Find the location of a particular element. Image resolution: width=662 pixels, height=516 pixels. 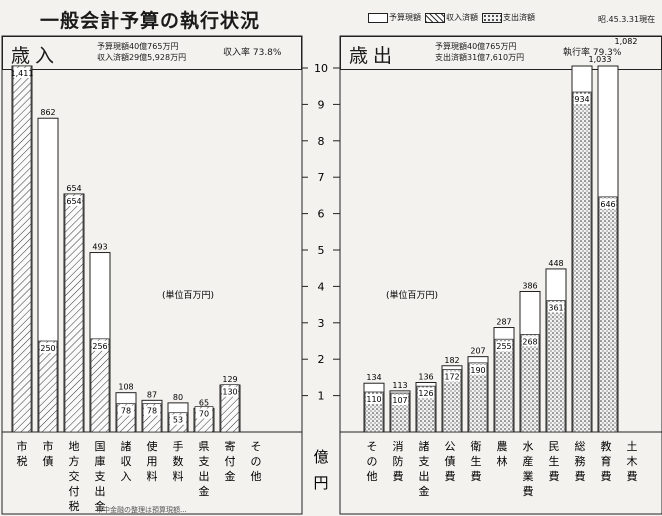

revenue-actual-label: 53 is located at coordinates (178, 420).